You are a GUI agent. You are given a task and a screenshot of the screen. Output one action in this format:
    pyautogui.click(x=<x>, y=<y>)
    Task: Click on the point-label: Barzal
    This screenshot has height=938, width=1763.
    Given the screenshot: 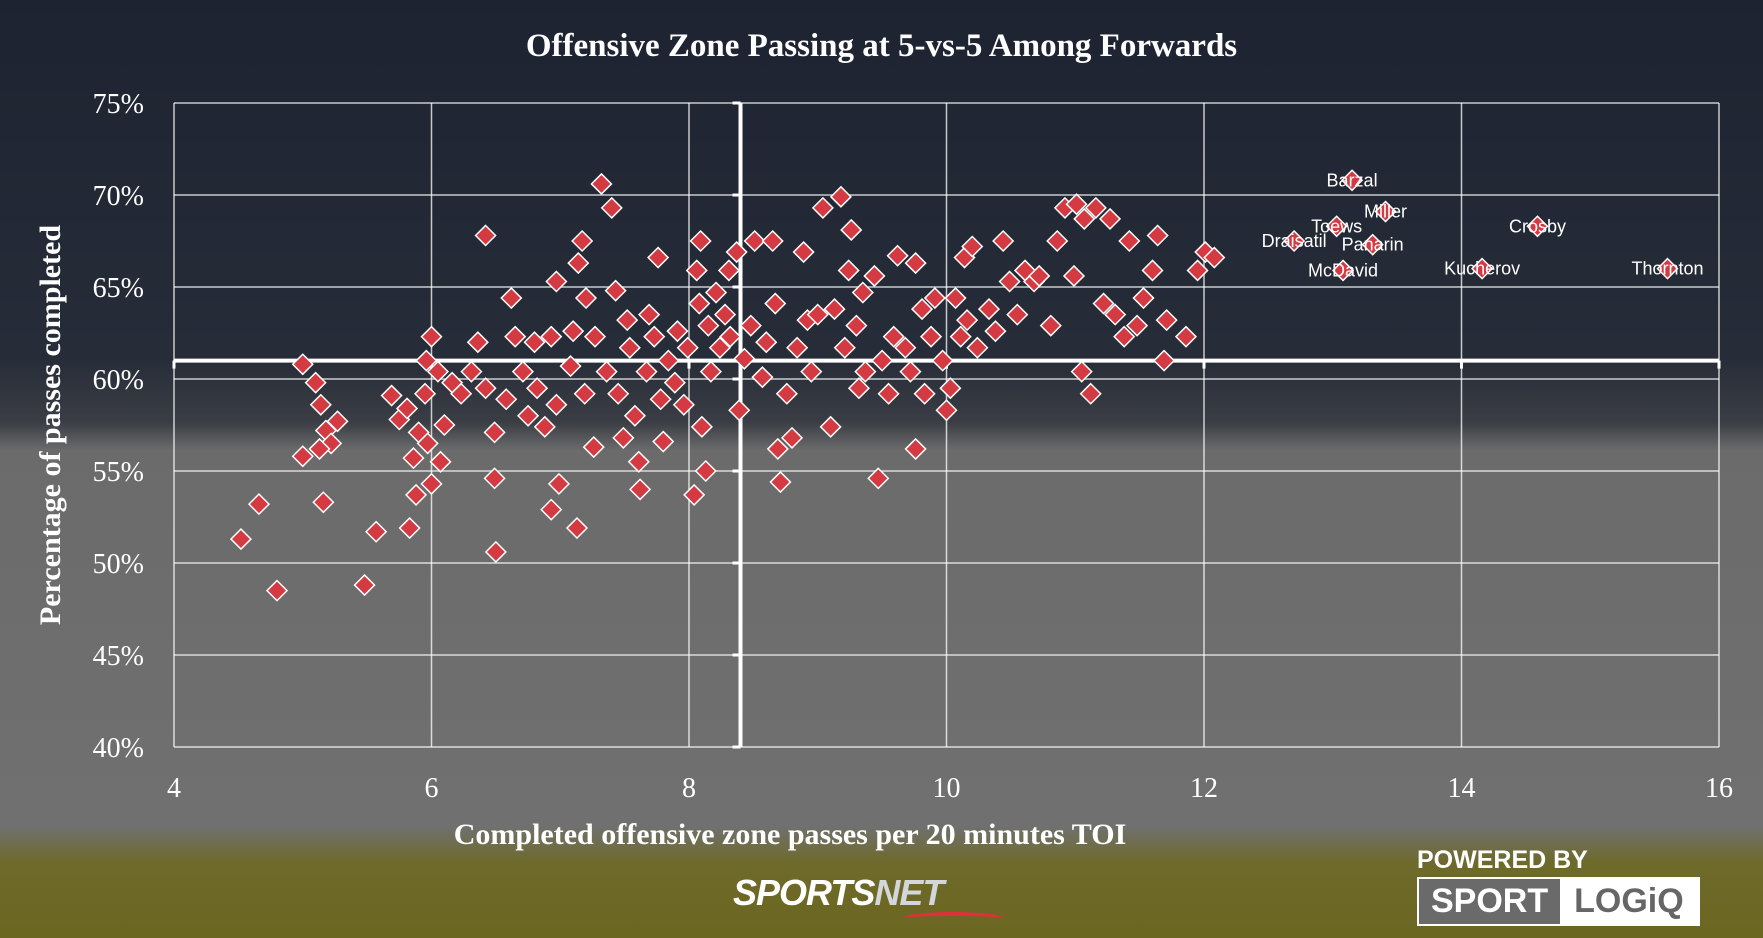 What is the action you would take?
    pyautogui.click(x=1352, y=180)
    